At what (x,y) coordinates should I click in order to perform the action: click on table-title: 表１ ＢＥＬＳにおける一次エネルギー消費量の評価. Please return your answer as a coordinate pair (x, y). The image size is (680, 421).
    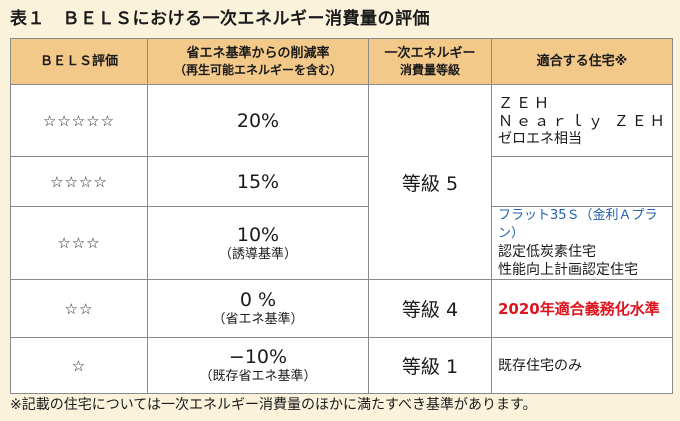
    Looking at the image, I should click on (220, 19).